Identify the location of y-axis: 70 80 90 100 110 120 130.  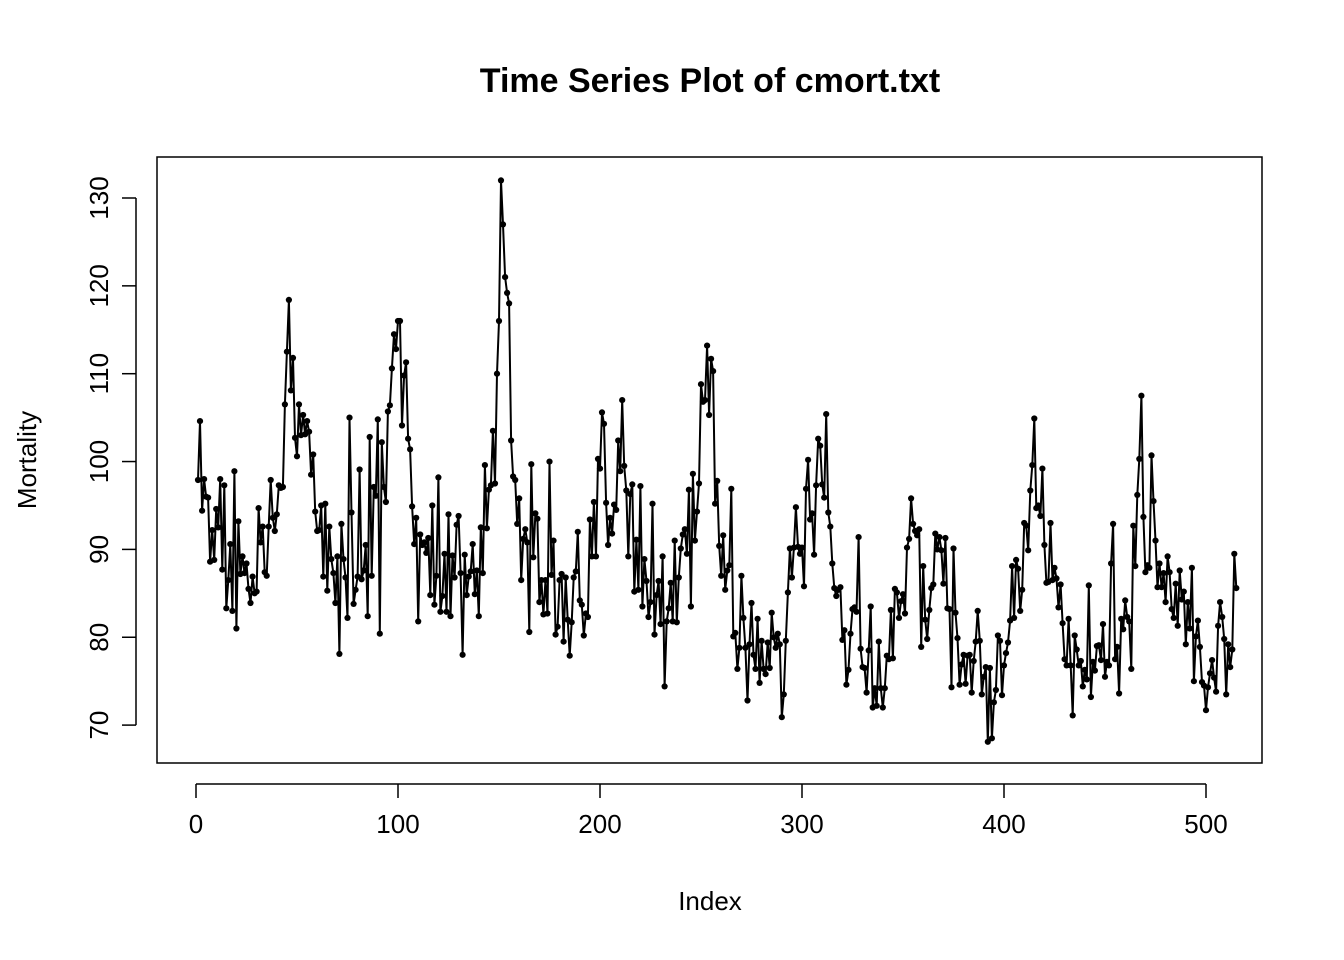
(110, 458).